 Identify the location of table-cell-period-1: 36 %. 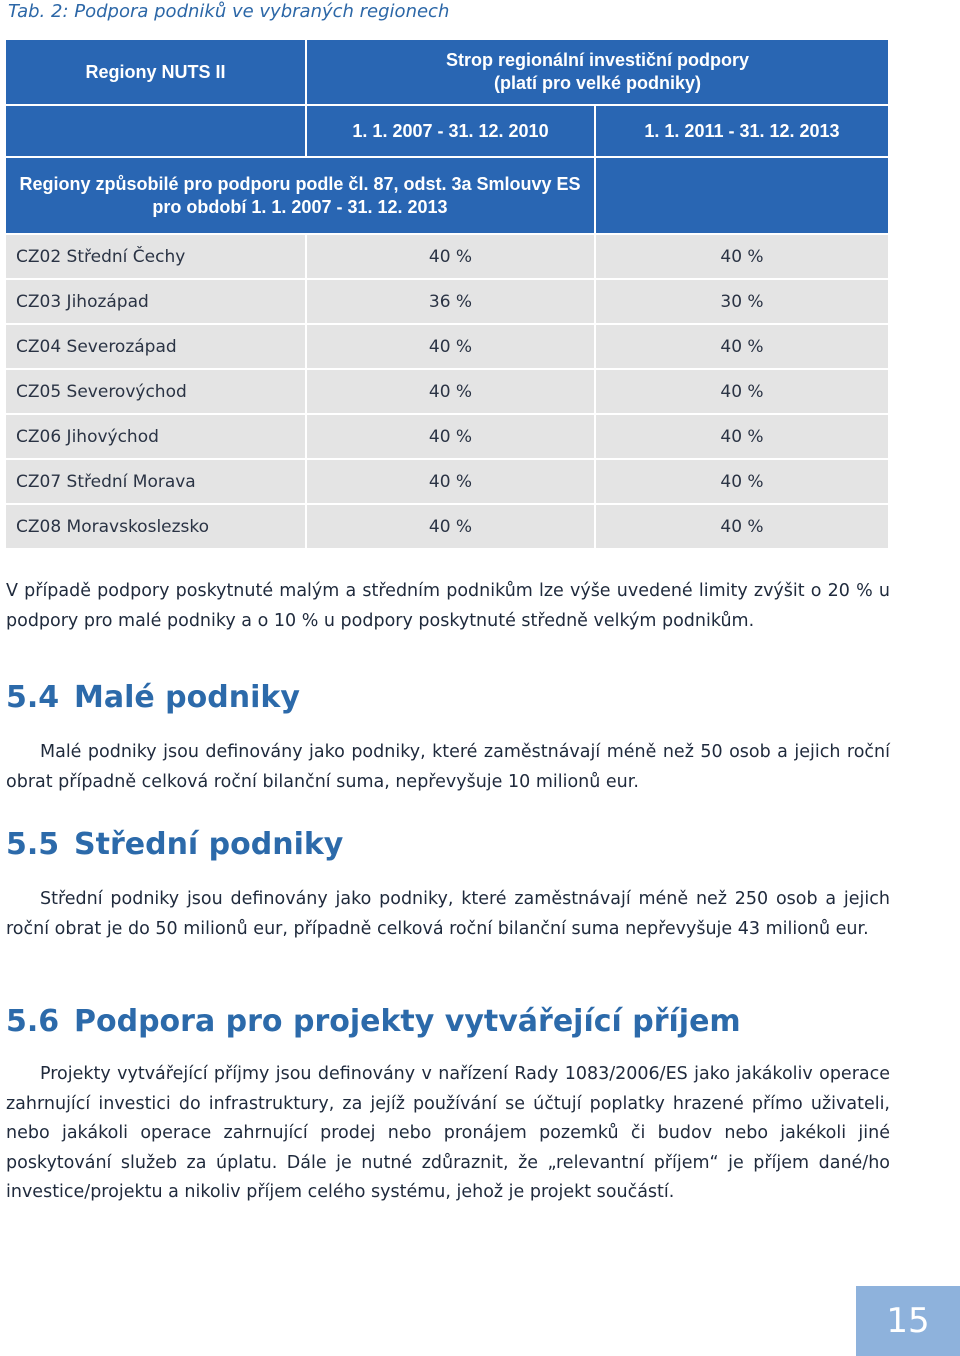
(450, 301).